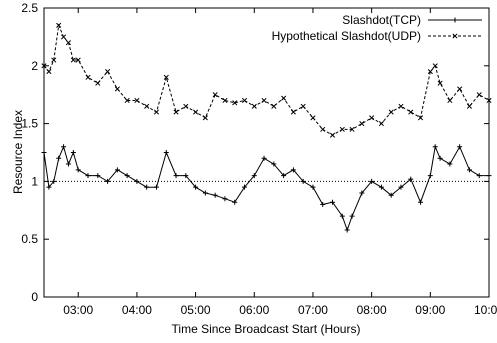  Describe the element at coordinates (18, 152) in the screenshot. I see `y-axis-label: Resource Index` at that location.